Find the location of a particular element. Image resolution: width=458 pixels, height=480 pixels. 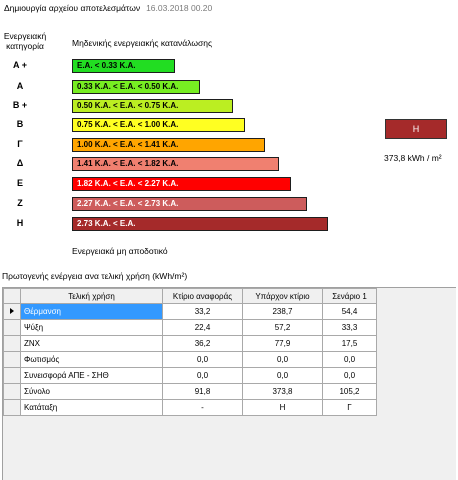

scenario-cell: 17,5 is located at coordinates (349, 343).